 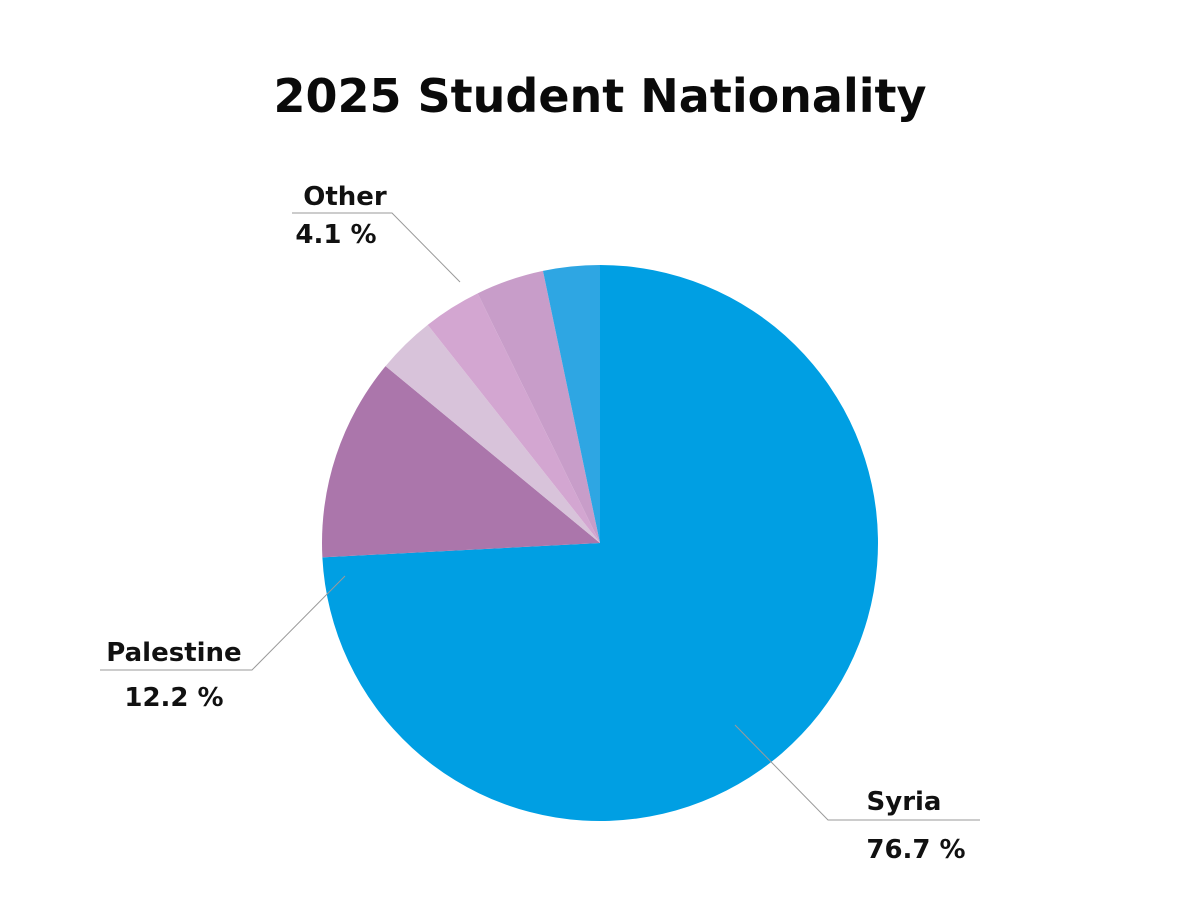 I want to click on palestine-value: 12.2 %, so click(x=173, y=698).